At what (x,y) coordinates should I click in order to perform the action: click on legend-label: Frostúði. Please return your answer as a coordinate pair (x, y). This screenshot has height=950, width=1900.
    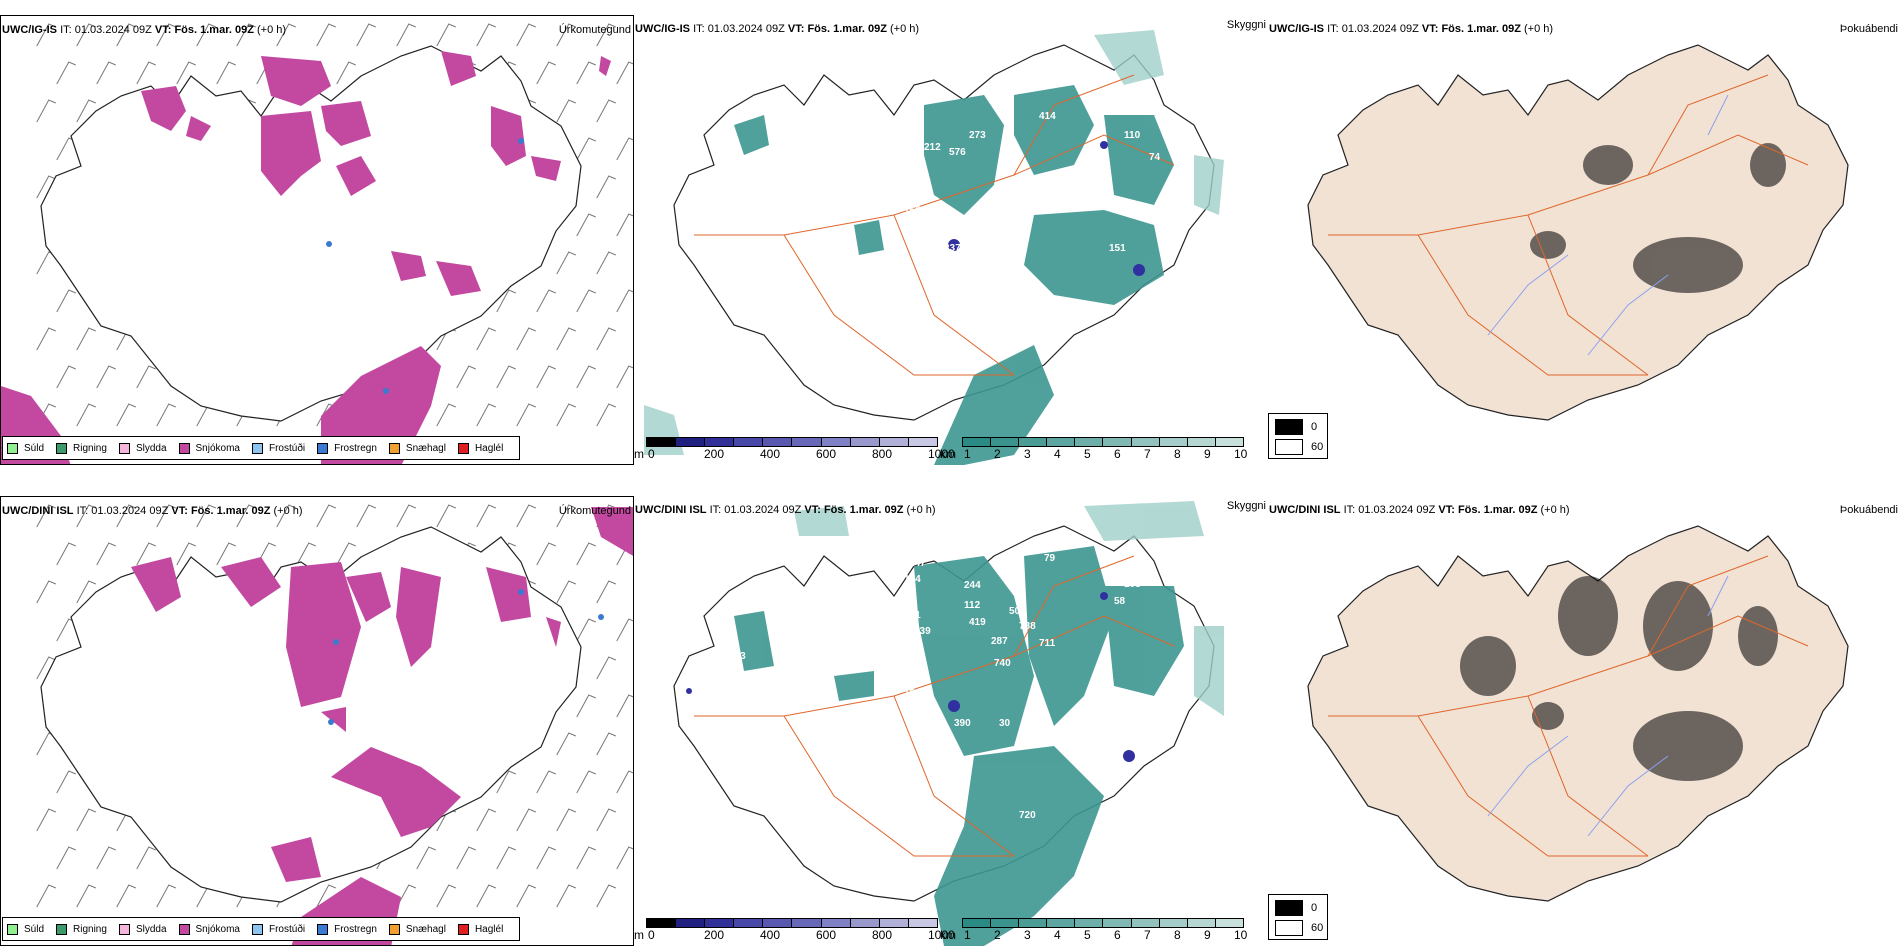
    Looking at the image, I should click on (287, 448).